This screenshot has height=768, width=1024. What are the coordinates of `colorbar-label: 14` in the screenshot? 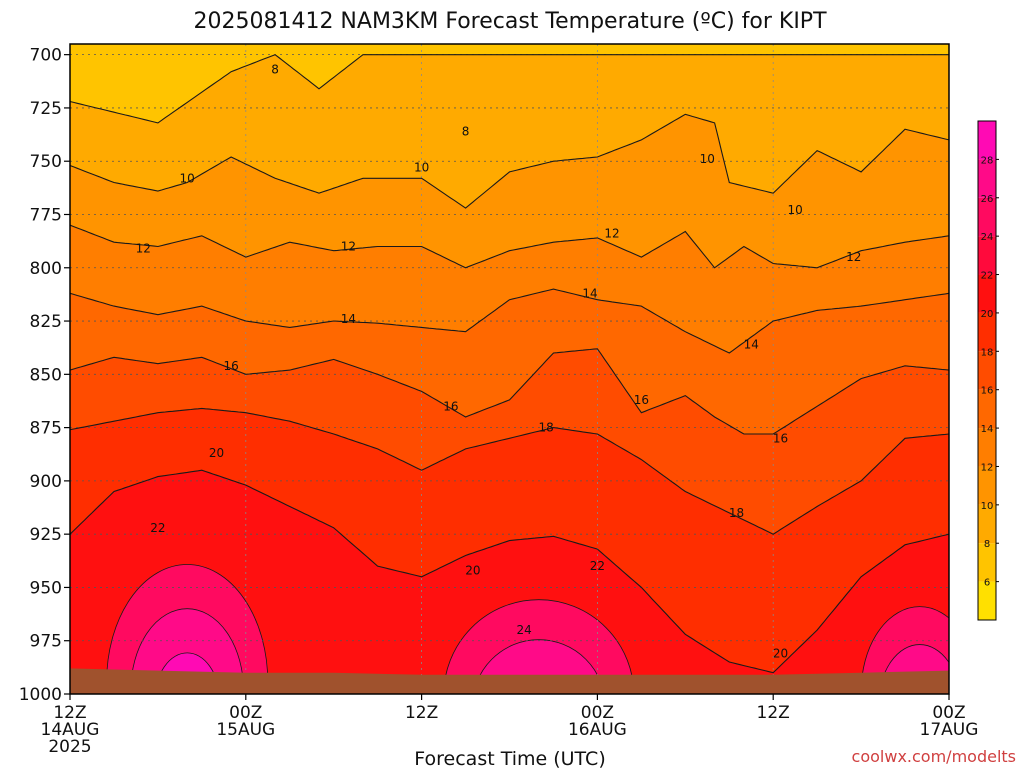 It's located at (987, 429).